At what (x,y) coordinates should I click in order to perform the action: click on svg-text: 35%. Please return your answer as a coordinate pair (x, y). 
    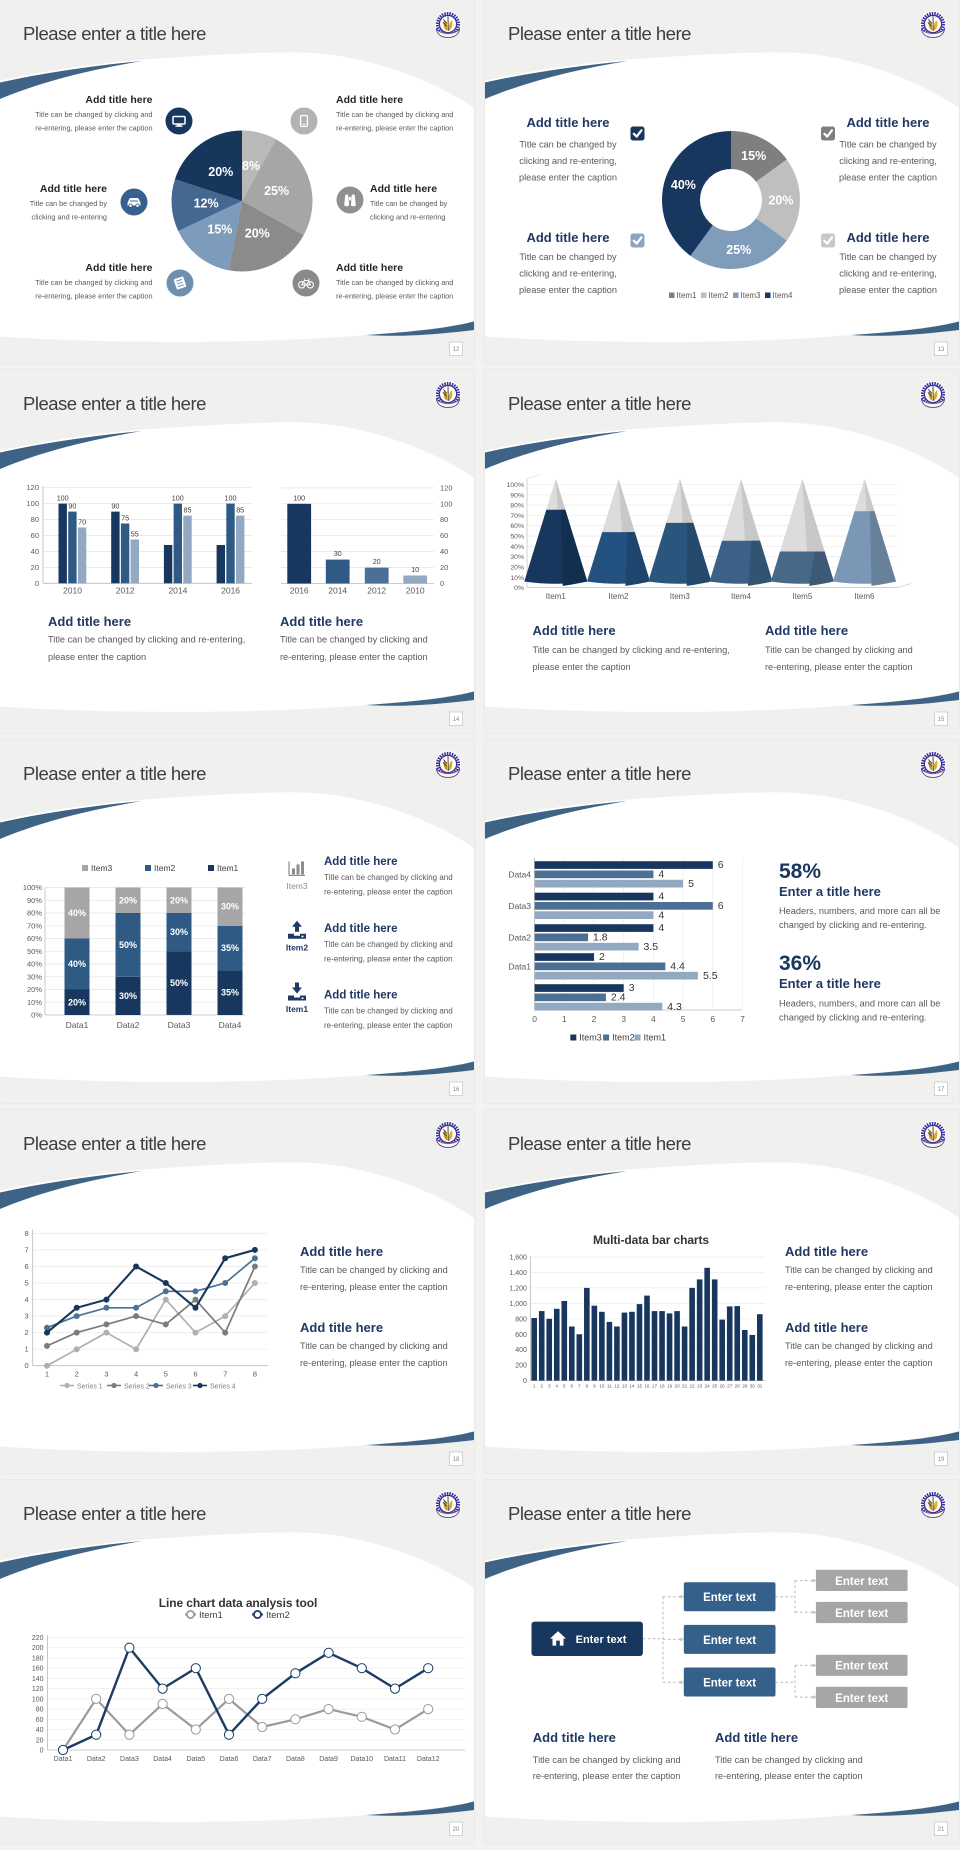
    Looking at the image, I should click on (230, 948).